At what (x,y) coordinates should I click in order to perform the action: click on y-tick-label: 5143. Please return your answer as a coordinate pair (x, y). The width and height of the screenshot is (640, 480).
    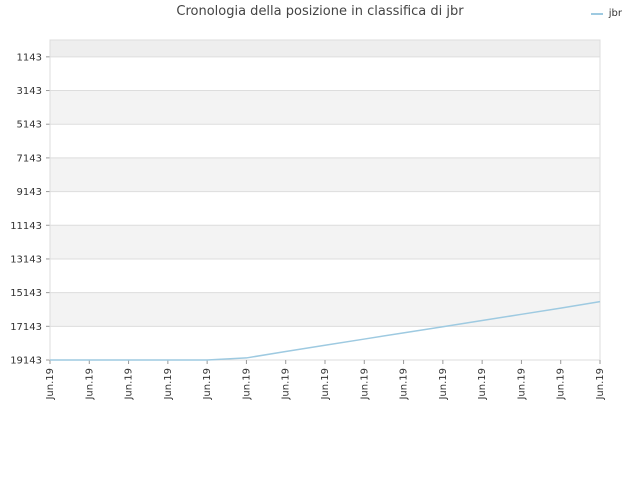
    Looking at the image, I should click on (29, 125).